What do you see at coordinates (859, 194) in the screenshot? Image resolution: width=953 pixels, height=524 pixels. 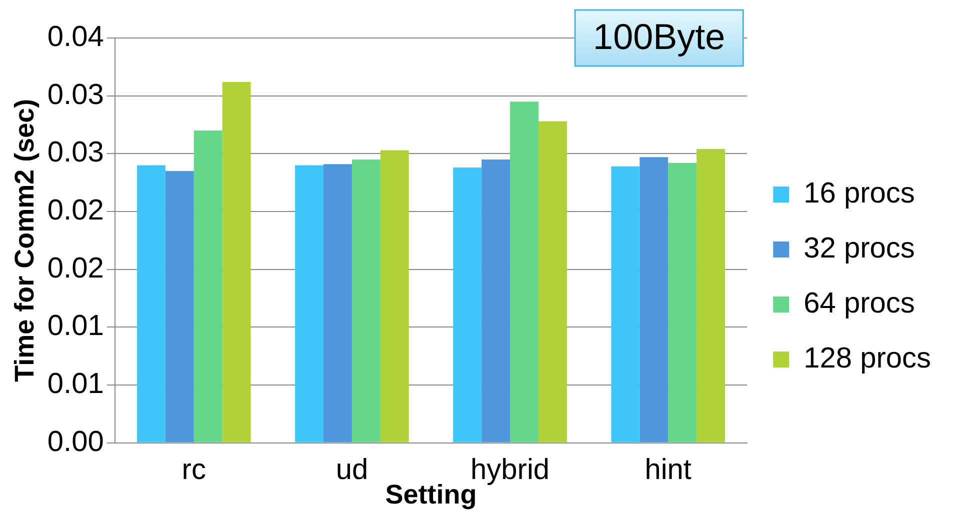 I see `legend-label: 16 procs` at bounding box center [859, 194].